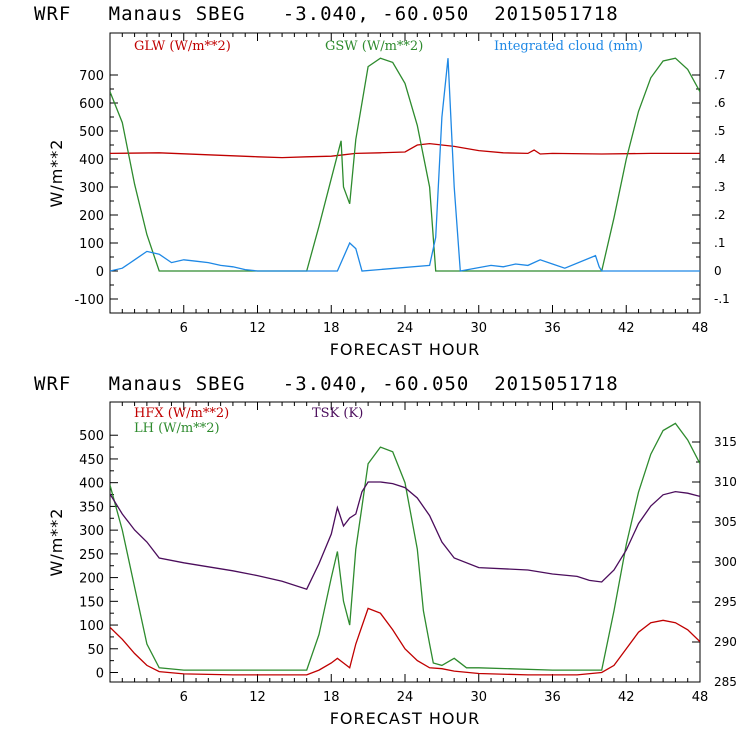 The image size is (740, 740). Describe the element at coordinates (91, 602) in the screenshot. I see `y-tick-label: 150` at that location.